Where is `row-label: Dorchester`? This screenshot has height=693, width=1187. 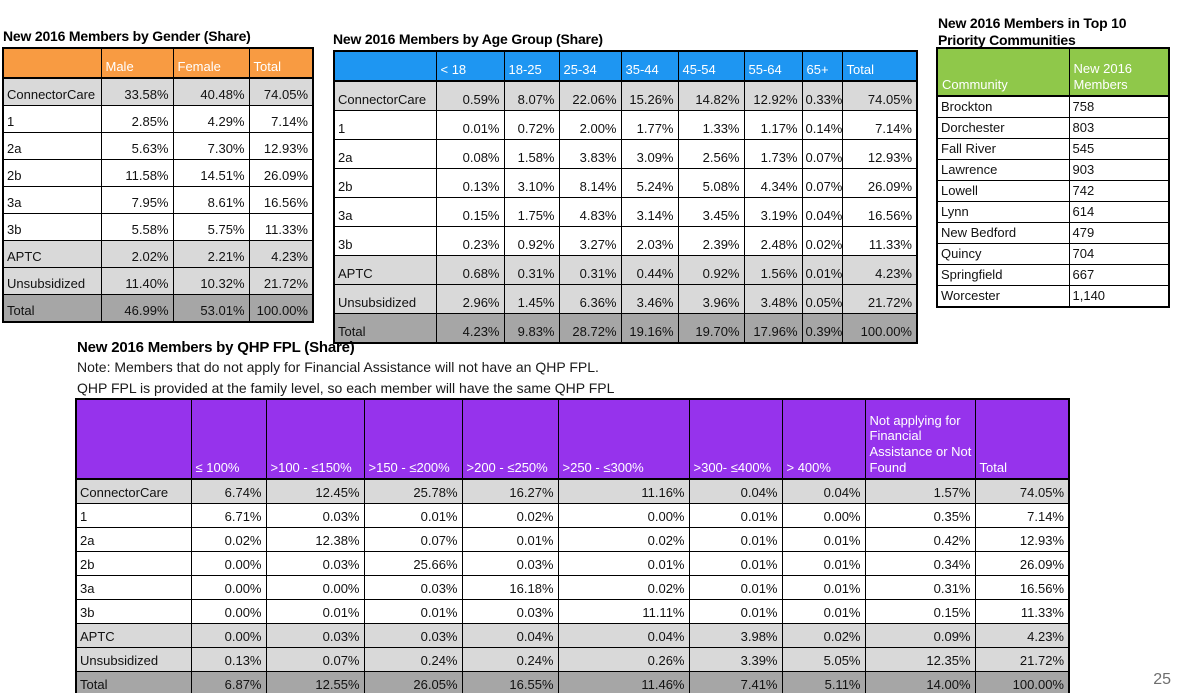
row-label: Dorchester is located at coordinates (1003, 128).